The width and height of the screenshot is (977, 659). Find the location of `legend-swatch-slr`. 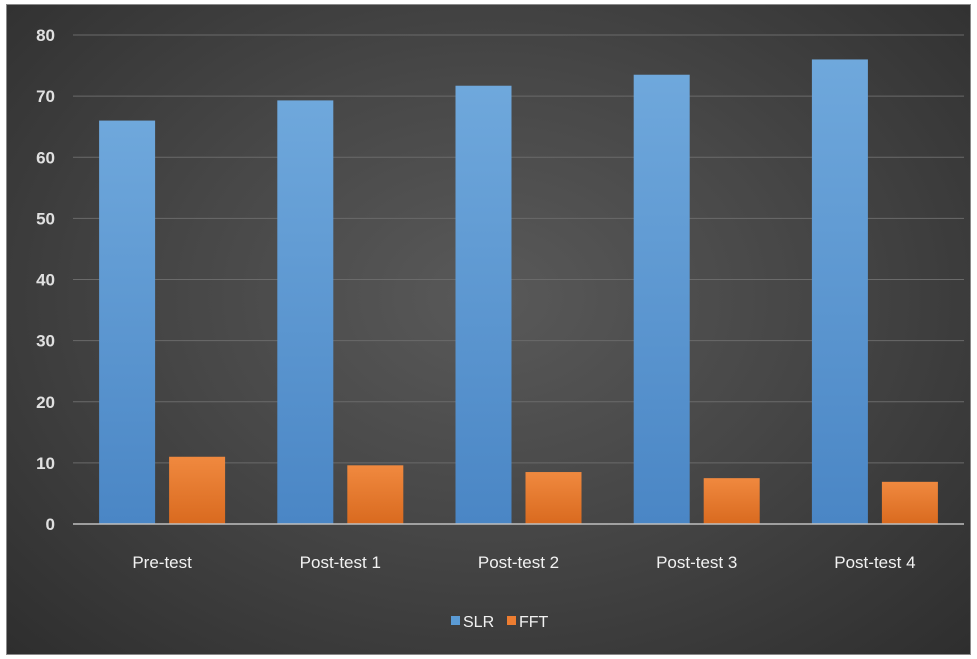

legend-swatch-slr is located at coordinates (455, 620).